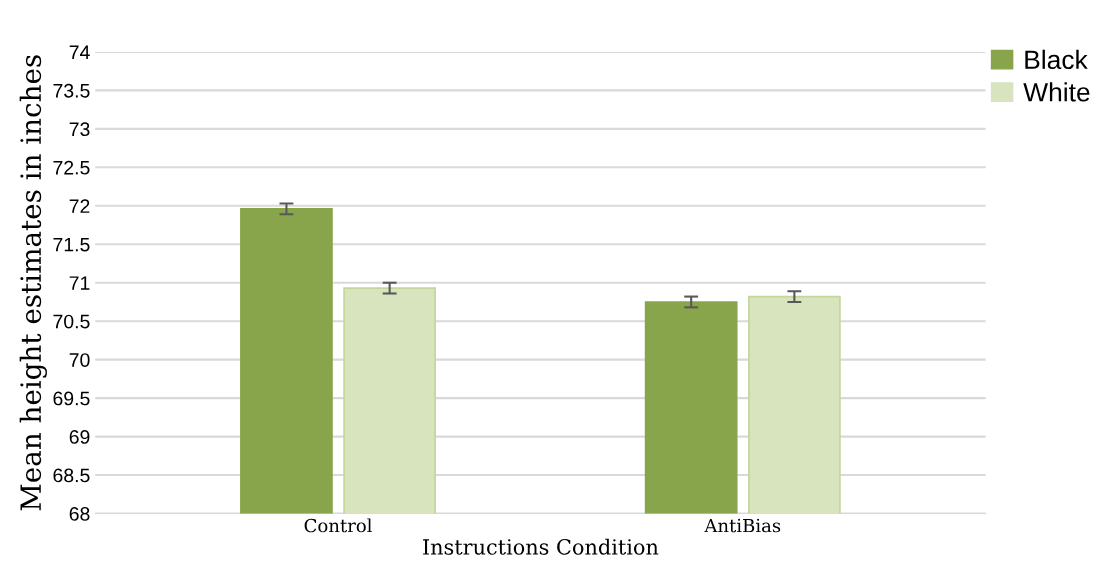 The height and width of the screenshot is (577, 1120). Describe the element at coordinates (79, 129) in the screenshot. I see `y-tick-label: 73` at that location.